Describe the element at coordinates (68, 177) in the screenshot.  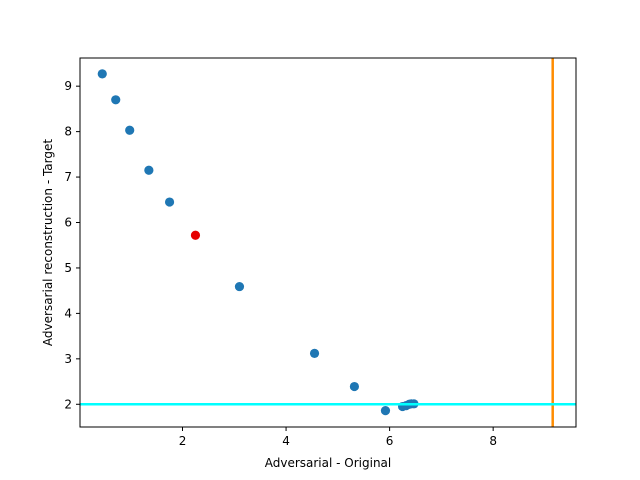
I see `y-tick-label: 7` at that location.